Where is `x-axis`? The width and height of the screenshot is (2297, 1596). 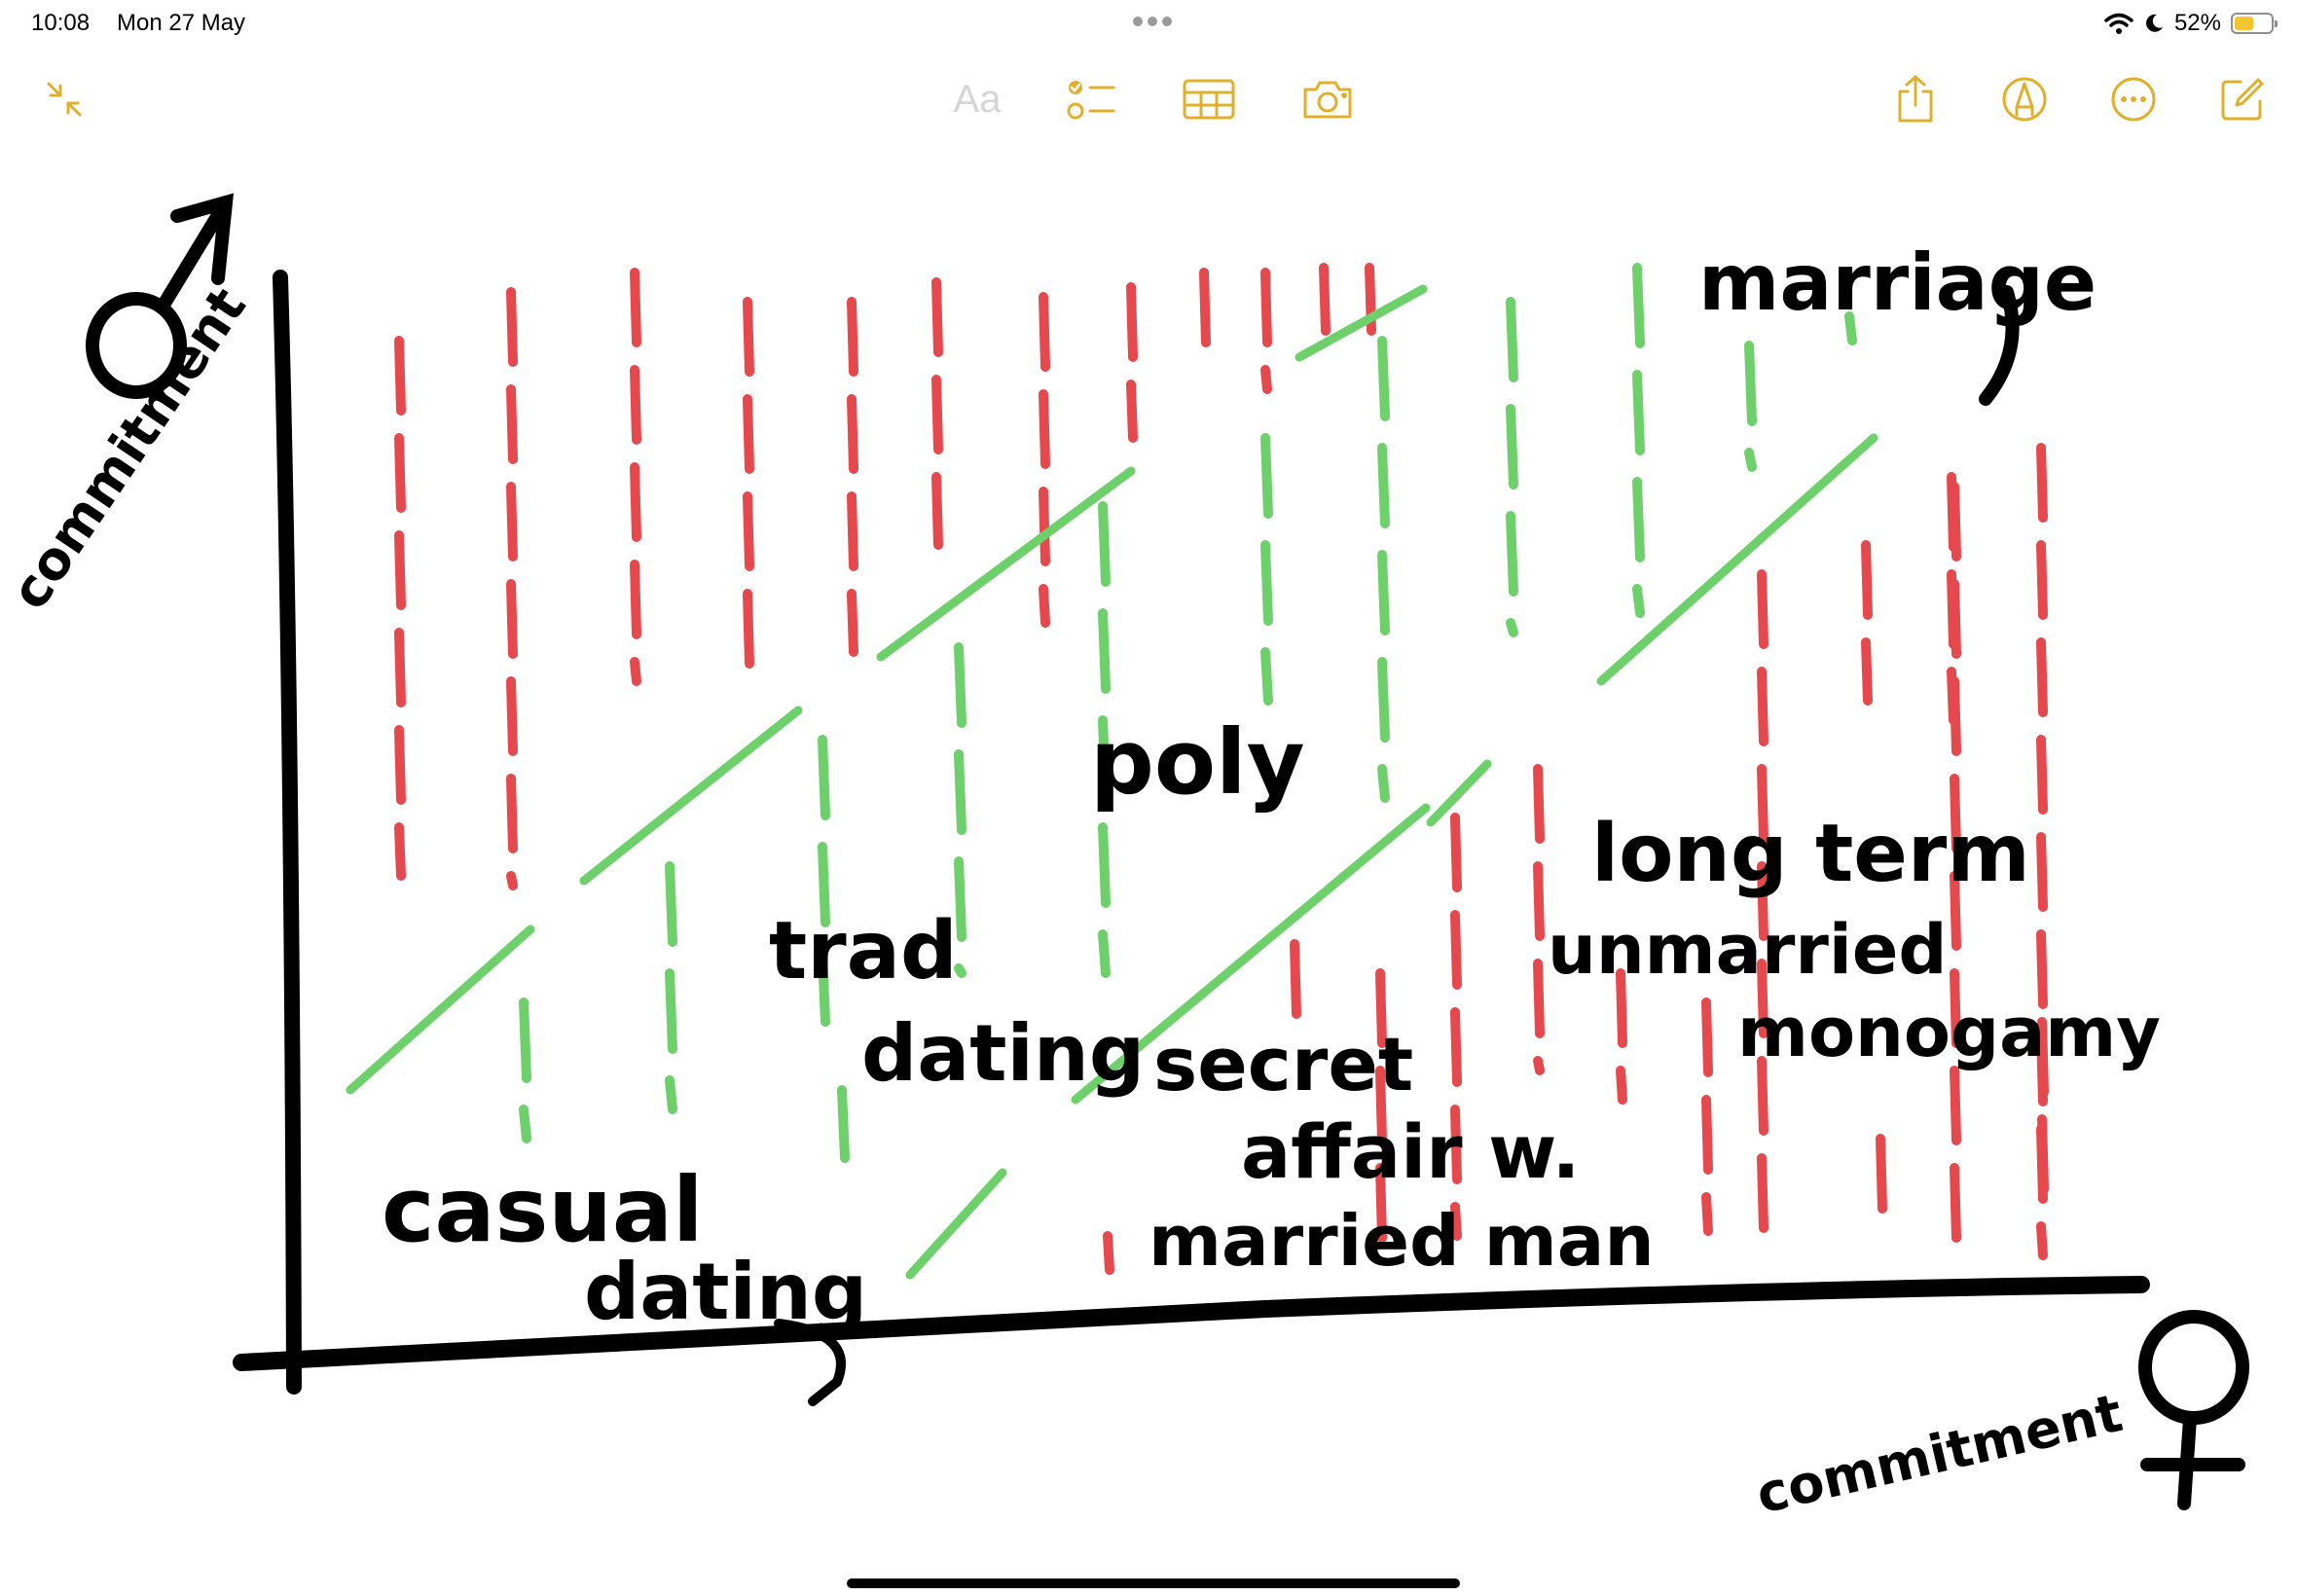
x-axis is located at coordinates (1191, 1324).